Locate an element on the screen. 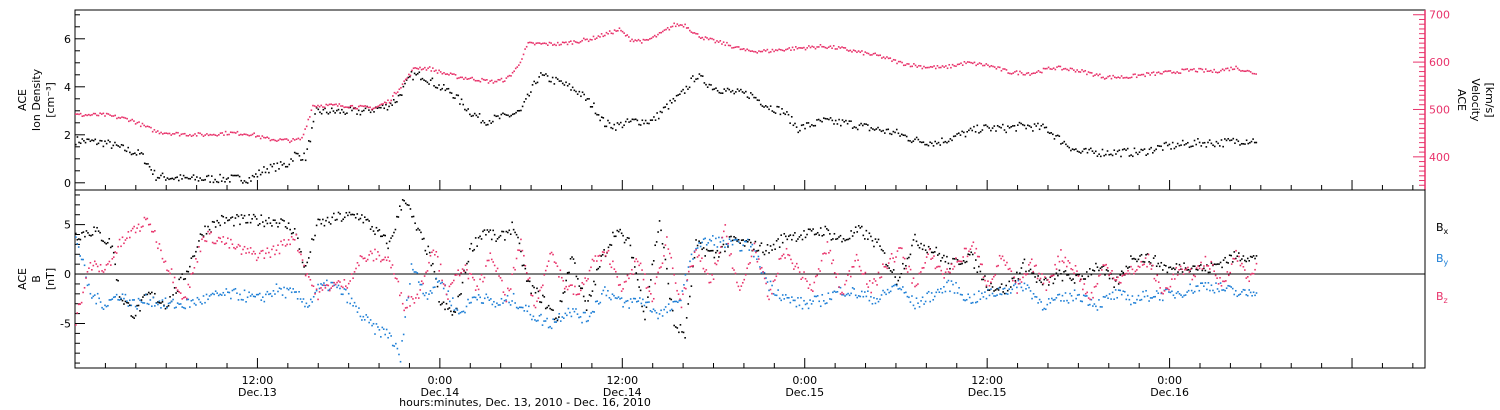 The width and height of the screenshot is (1500, 410). b-field-axis-ticks: -505 is located at coordinates (72, 279).